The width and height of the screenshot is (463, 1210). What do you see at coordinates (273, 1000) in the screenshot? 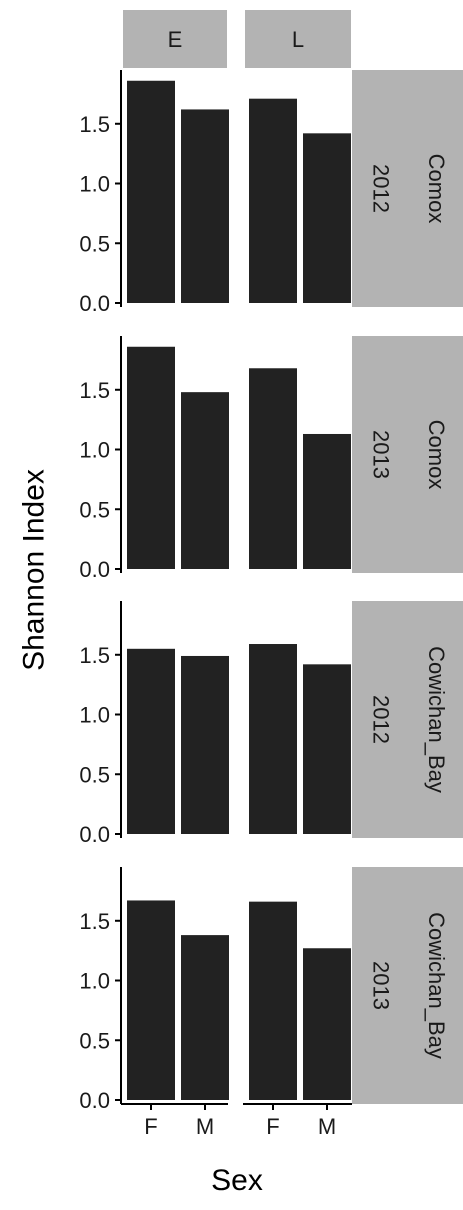
I see `bar-f-l-cowichan_bay-2013` at bounding box center [273, 1000].